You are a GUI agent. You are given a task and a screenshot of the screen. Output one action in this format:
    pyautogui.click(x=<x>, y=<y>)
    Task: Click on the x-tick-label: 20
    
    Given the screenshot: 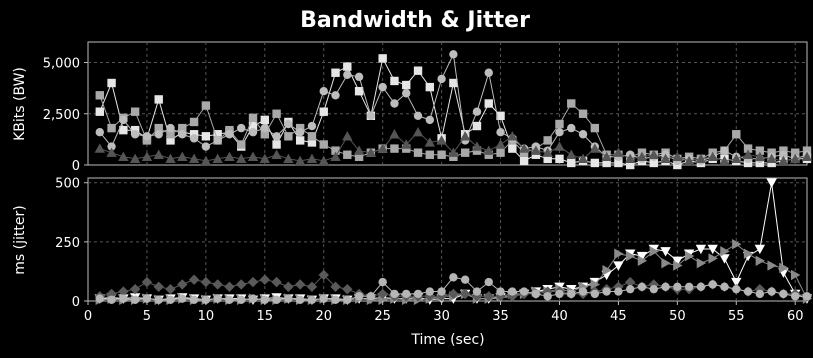 What is the action you would take?
    pyautogui.click(x=323, y=316)
    